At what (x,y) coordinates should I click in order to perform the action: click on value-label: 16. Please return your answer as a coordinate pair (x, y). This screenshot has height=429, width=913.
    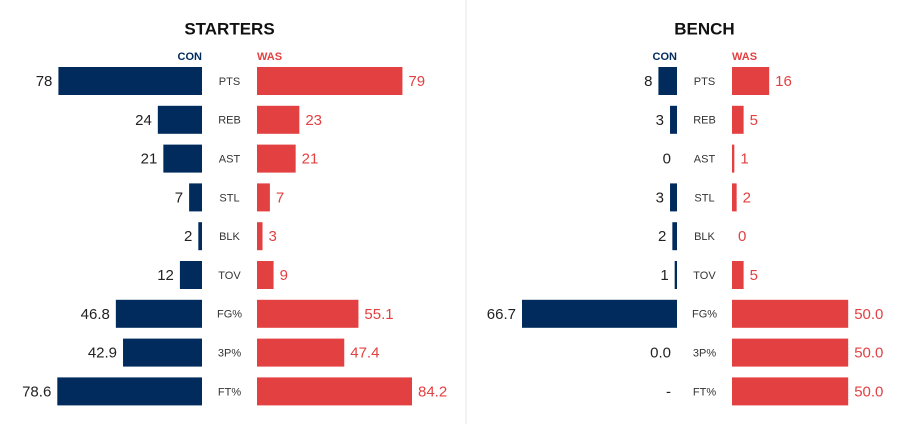
    Looking at the image, I should click on (783, 81).